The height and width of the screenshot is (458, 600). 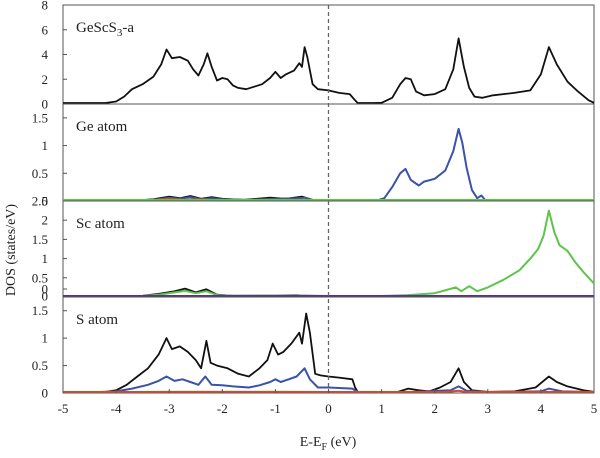 I want to click on panel-label: Ge atom, so click(x=102, y=127).